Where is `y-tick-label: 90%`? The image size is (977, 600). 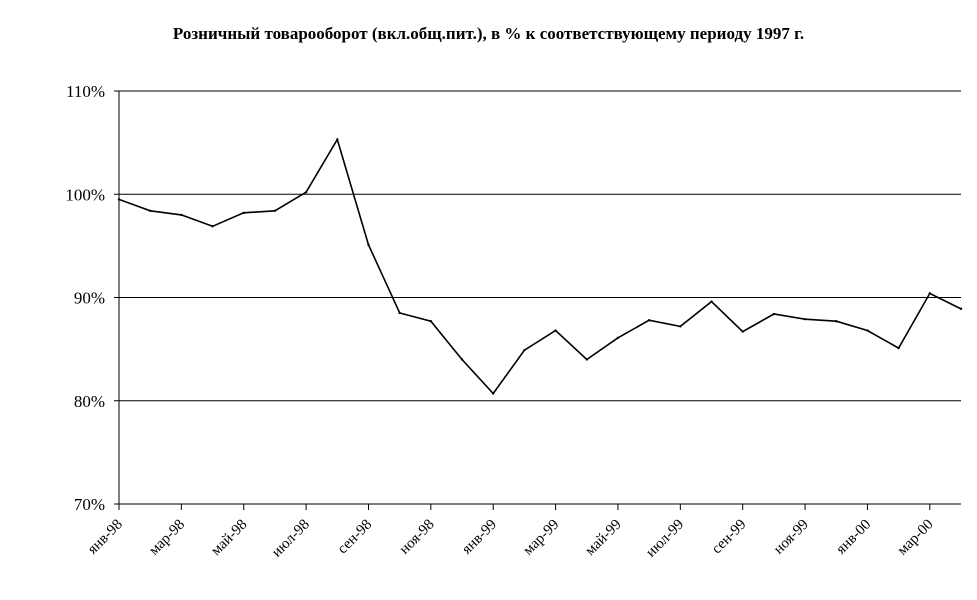
y-tick-label: 90% is located at coordinates (89, 298).